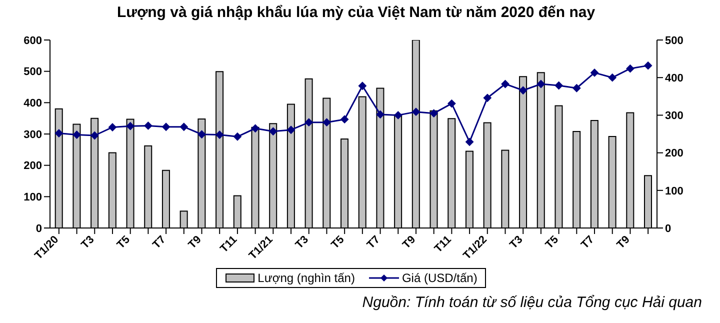 The image size is (720, 323). Describe the element at coordinates (668, 228) in the screenshot. I see `y2-tick-label: 0` at that location.